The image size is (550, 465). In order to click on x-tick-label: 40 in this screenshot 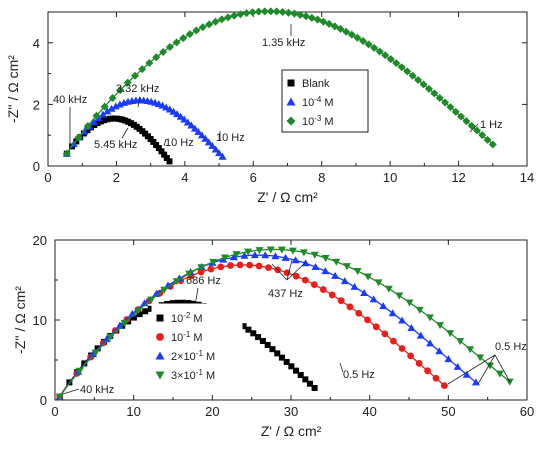, I will do `click(369, 411)`.